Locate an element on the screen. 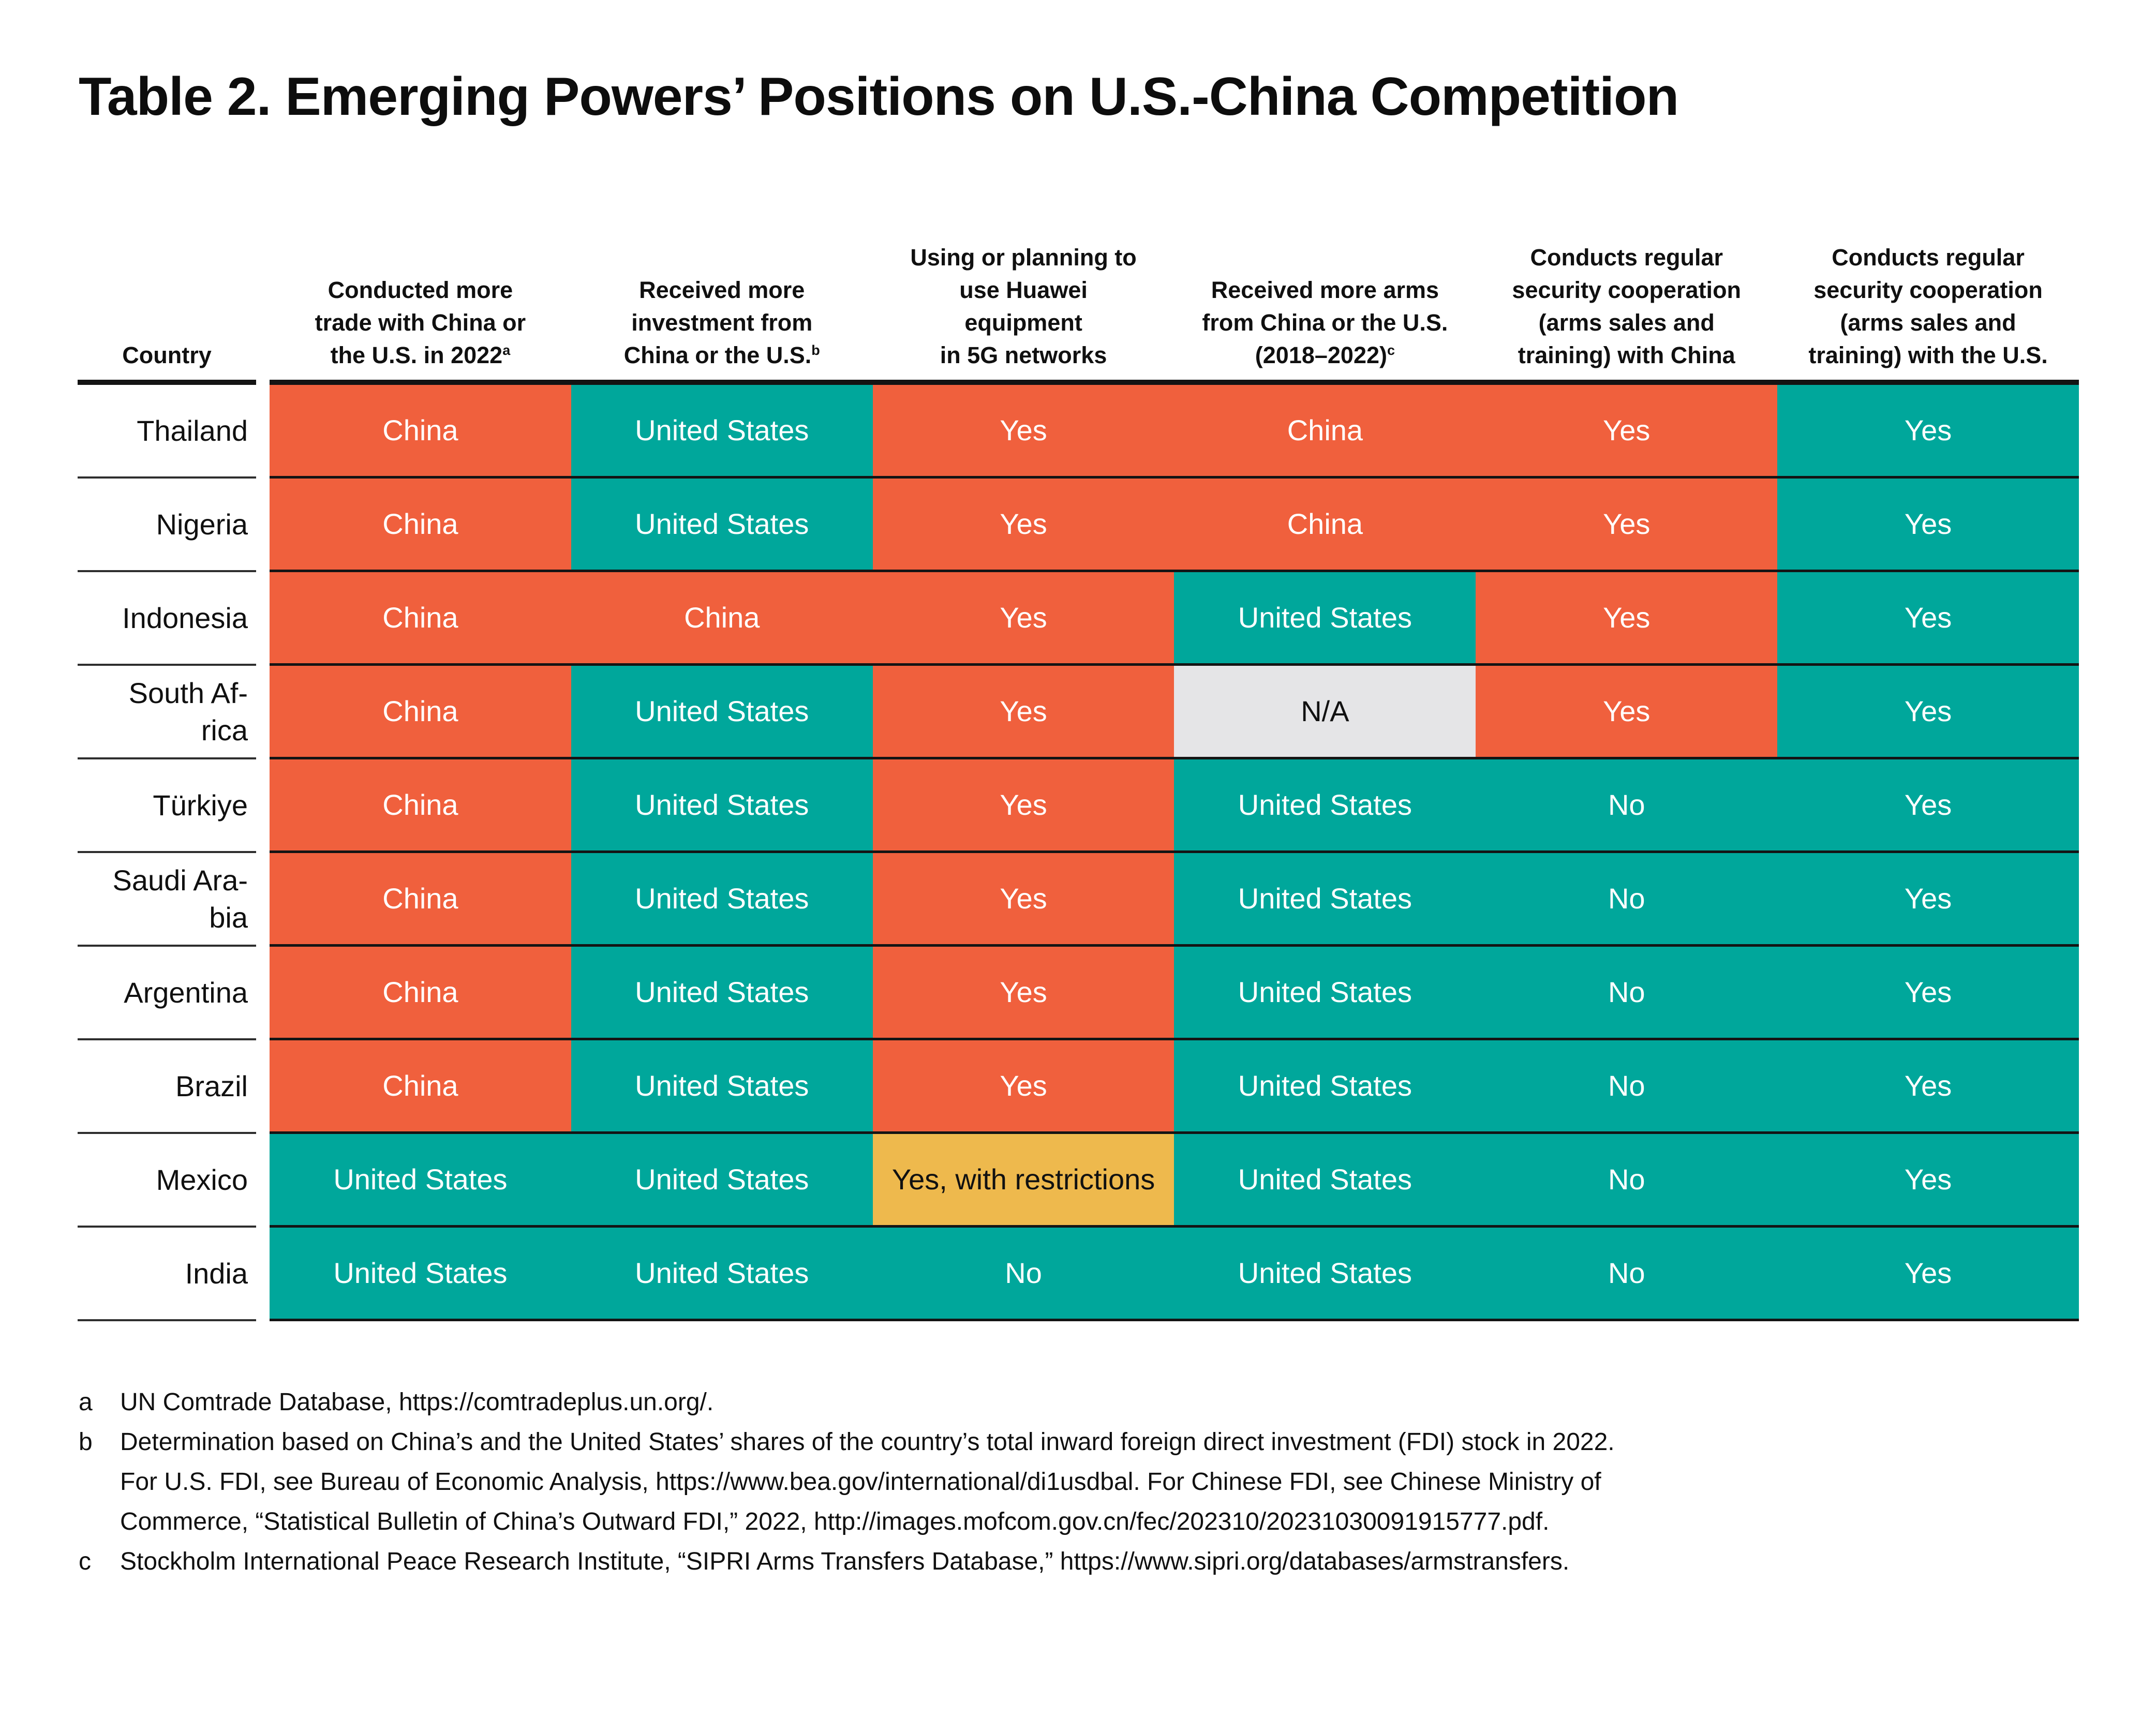  row-label-line: Argentina is located at coordinates (186, 992).